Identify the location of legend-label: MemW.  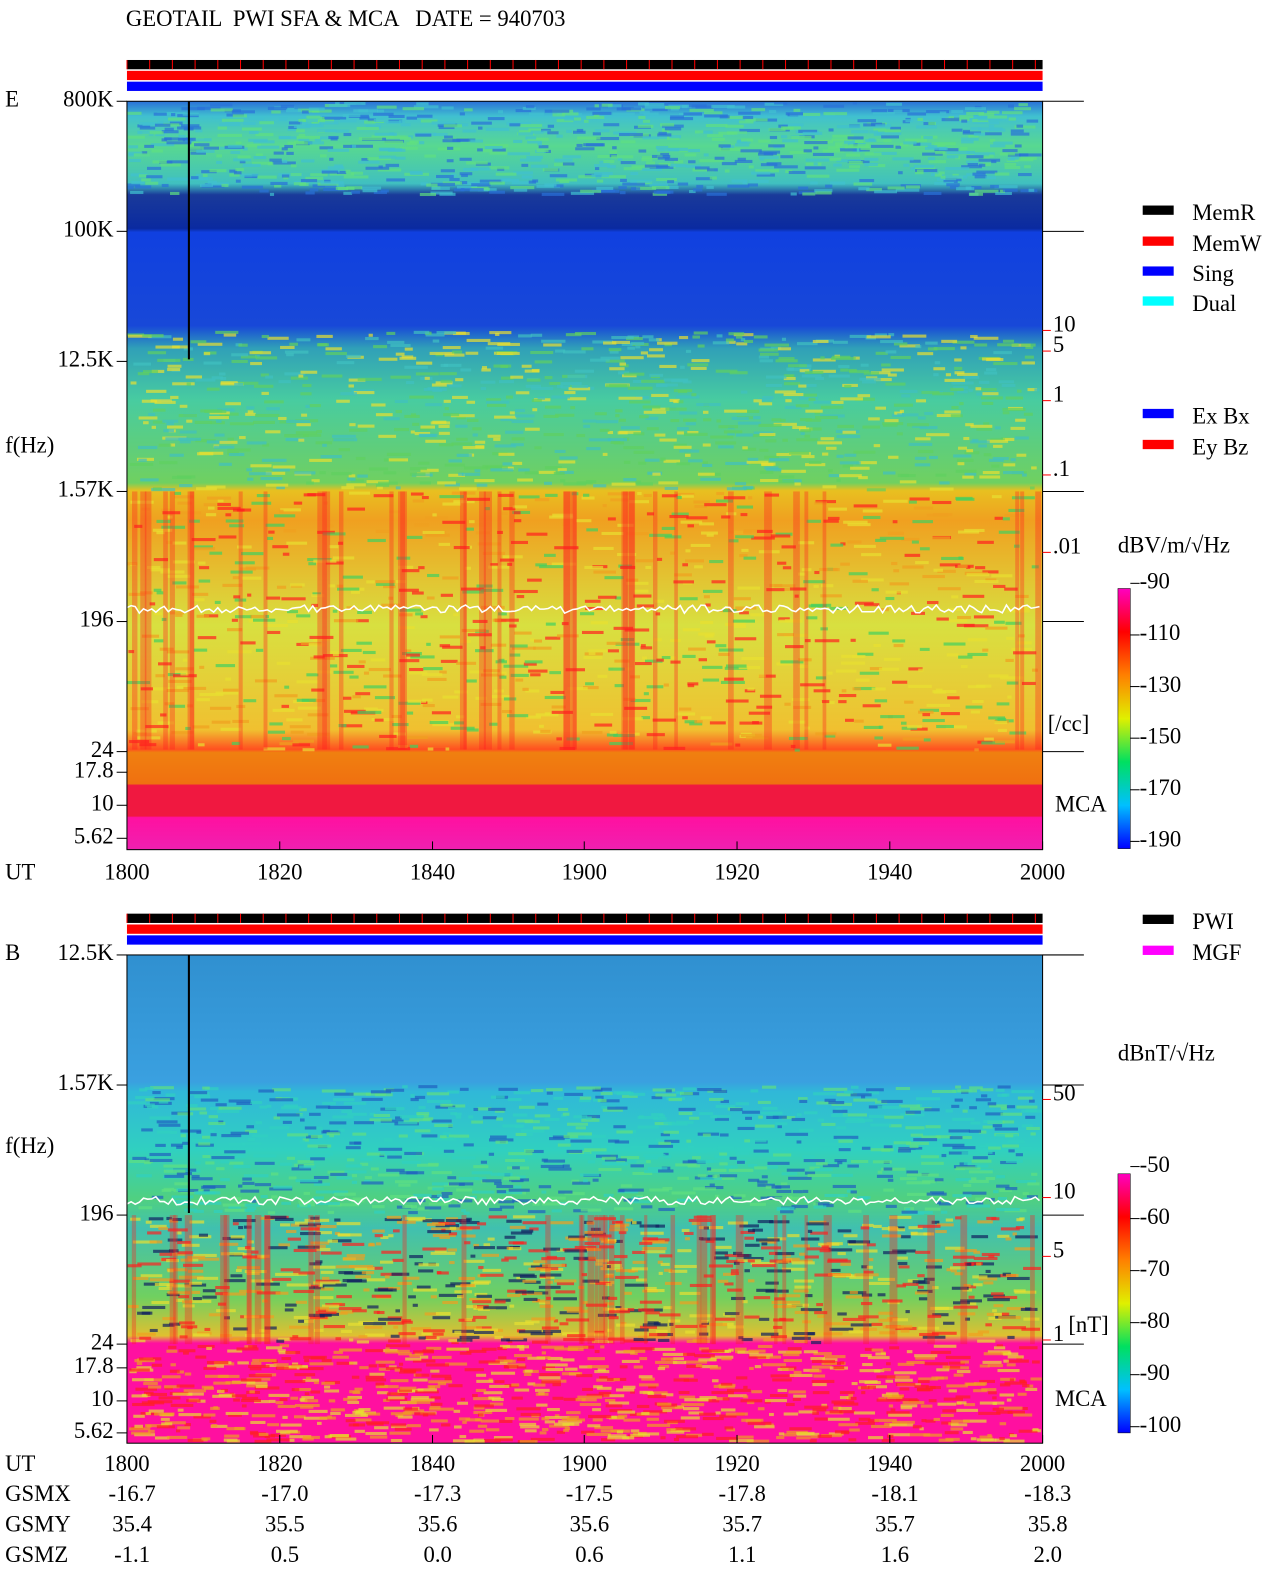
(1227, 243).